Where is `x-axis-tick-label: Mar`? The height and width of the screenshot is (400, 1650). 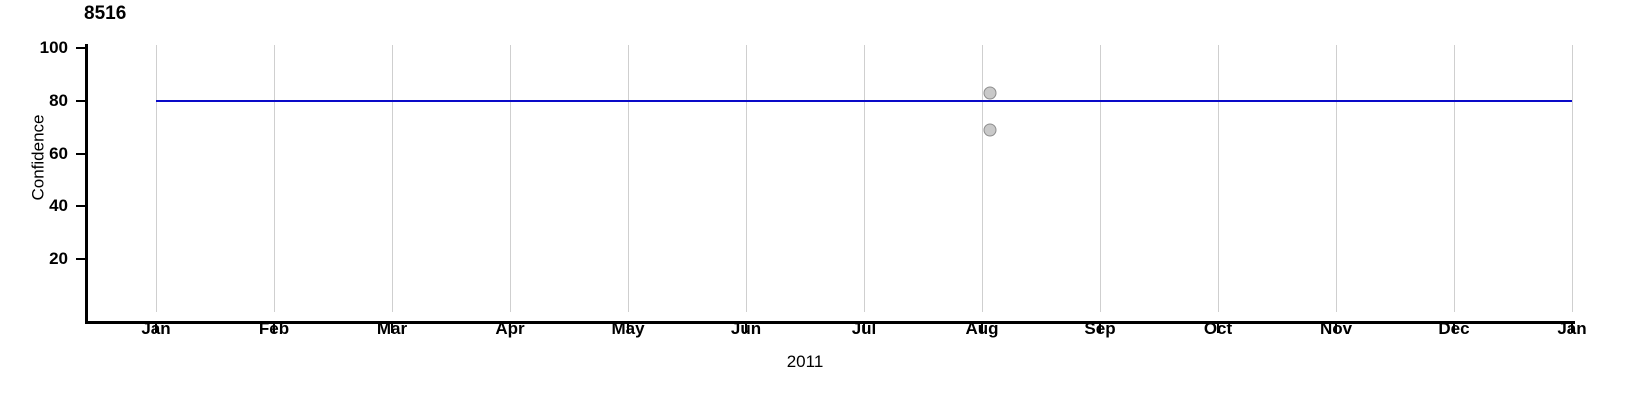
x-axis-tick-label: Mar is located at coordinates (392, 328).